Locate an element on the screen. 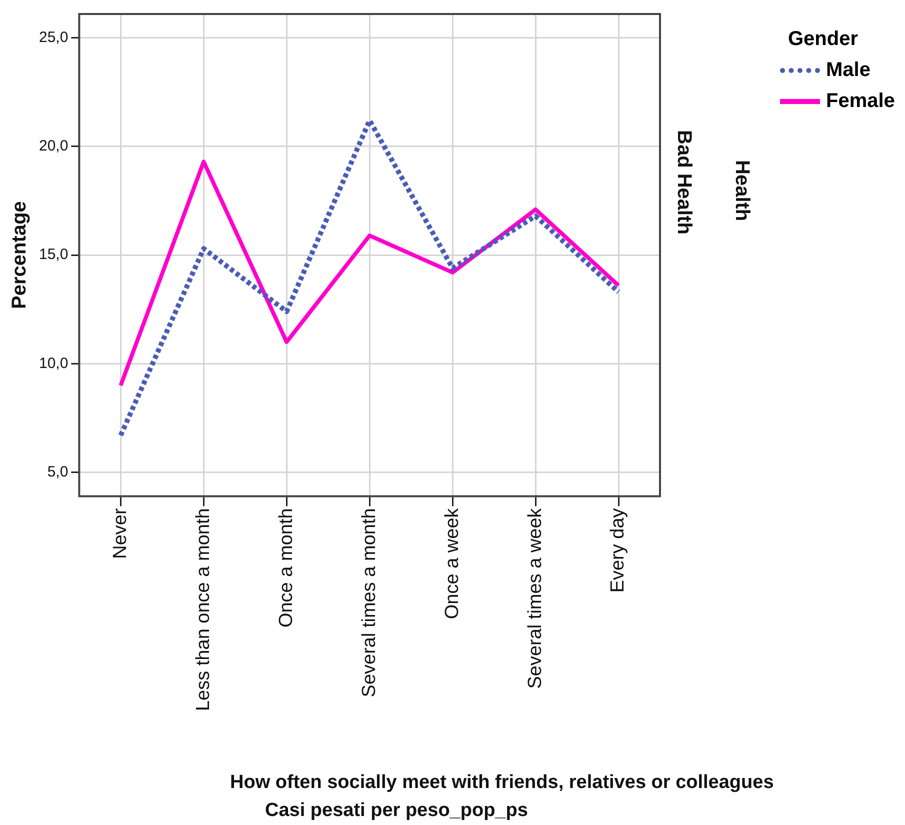 This screenshot has height=825, width=905. x-tick-label: Every day is located at coordinates (618, 550).